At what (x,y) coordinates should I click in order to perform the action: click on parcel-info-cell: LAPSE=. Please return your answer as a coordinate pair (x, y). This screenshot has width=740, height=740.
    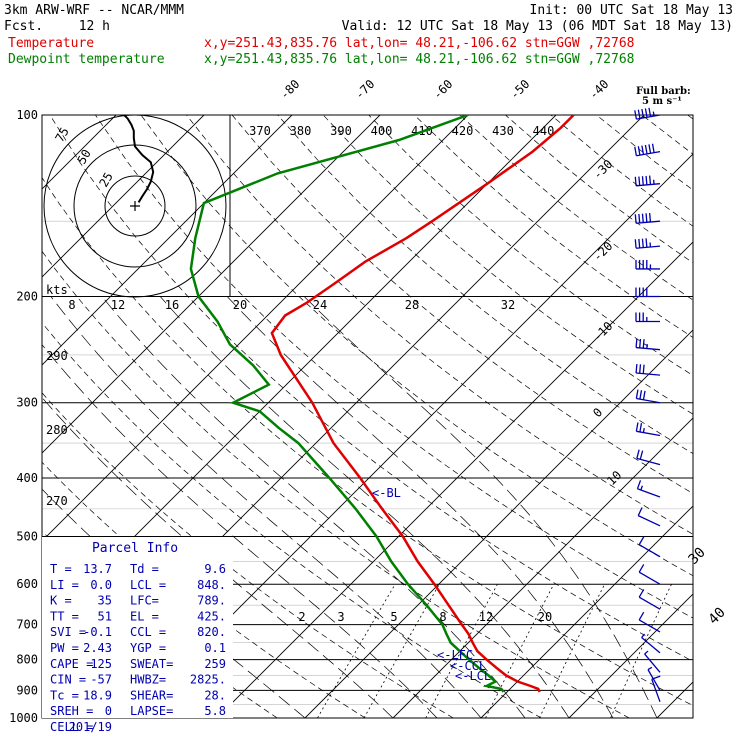
    Looking at the image, I should click on (151, 711).